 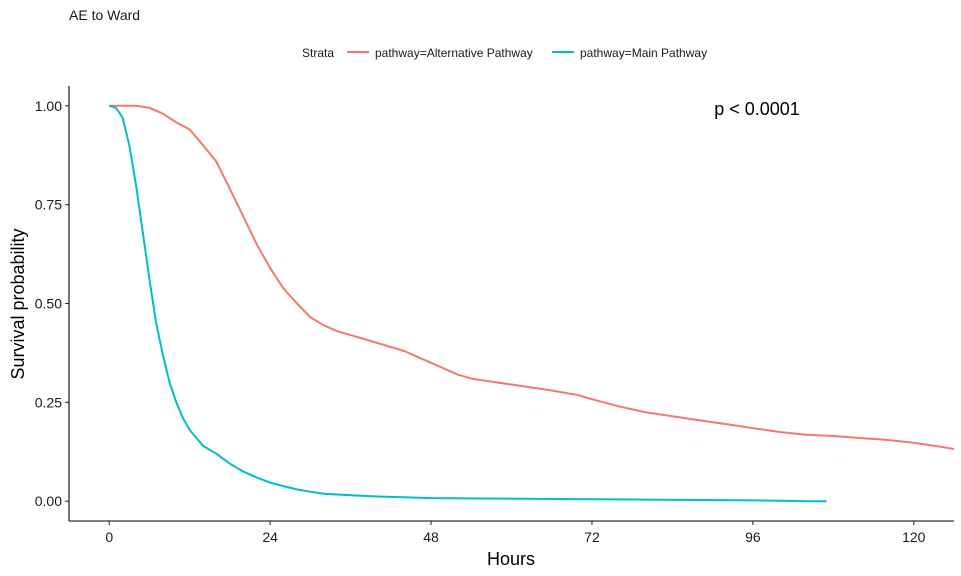 What do you see at coordinates (48, 304) in the screenshot?
I see `y-tick-label: 0.50` at bounding box center [48, 304].